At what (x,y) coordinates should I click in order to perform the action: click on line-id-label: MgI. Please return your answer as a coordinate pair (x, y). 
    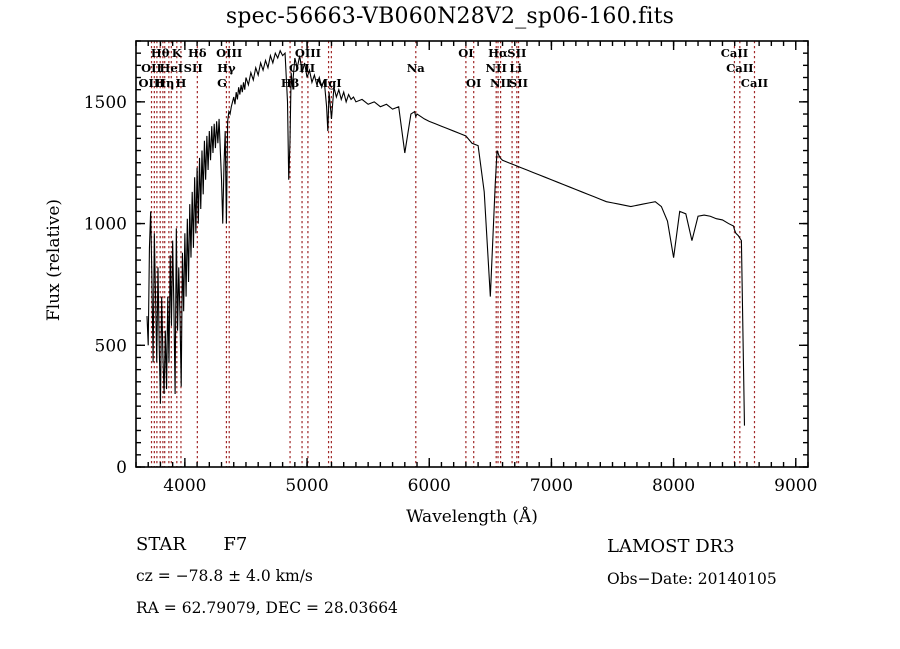
    Looking at the image, I should click on (328, 83).